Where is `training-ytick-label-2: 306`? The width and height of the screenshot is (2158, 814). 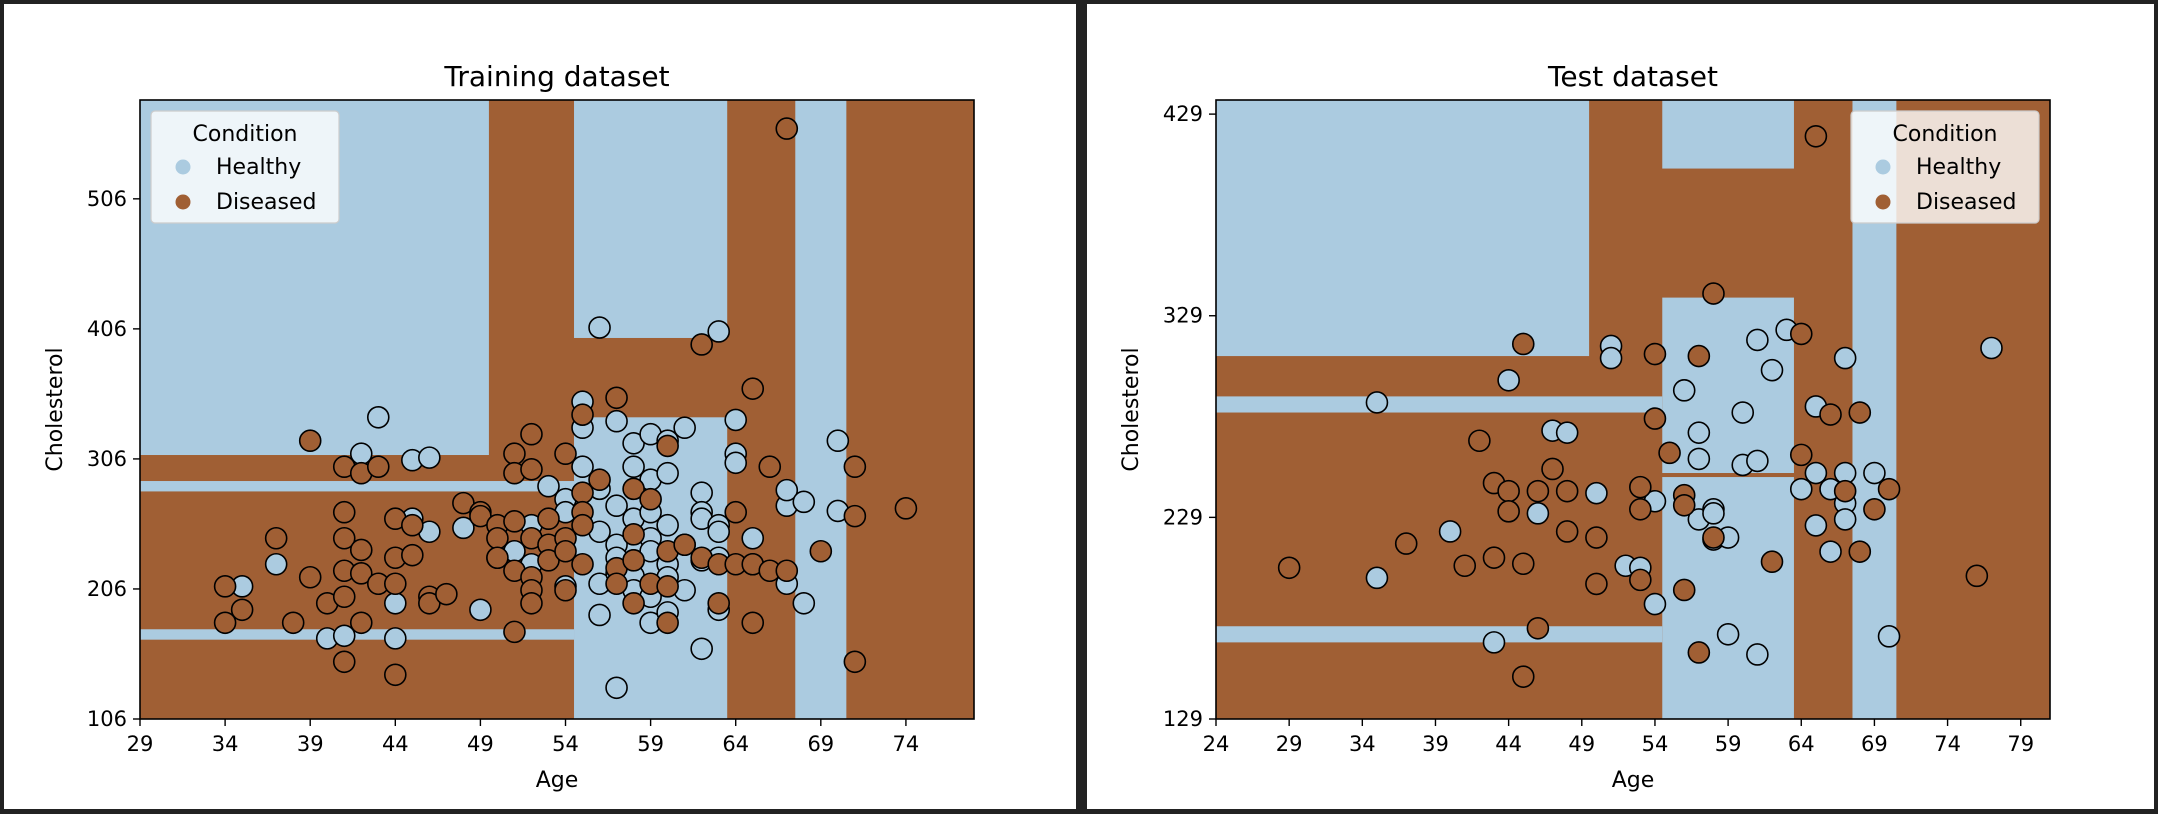
training-ytick-label-2: 306 is located at coordinates (107, 459).